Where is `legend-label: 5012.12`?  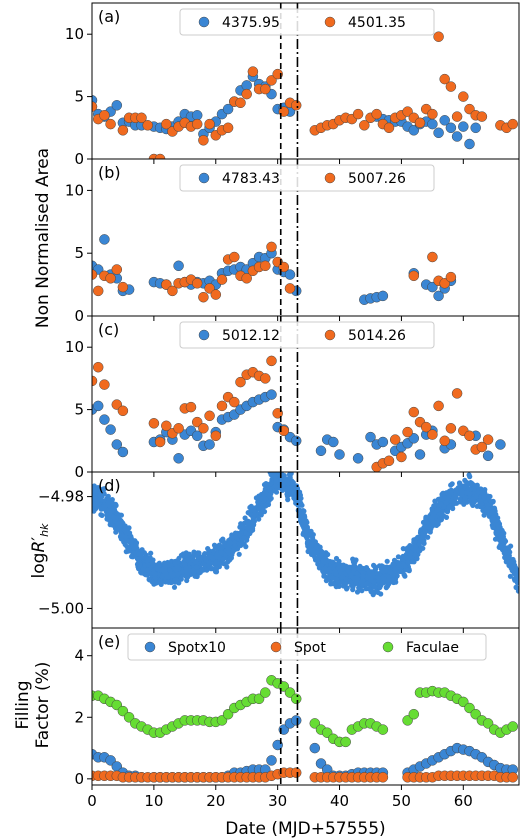
legend-label: 5012.12 is located at coordinates (251, 336).